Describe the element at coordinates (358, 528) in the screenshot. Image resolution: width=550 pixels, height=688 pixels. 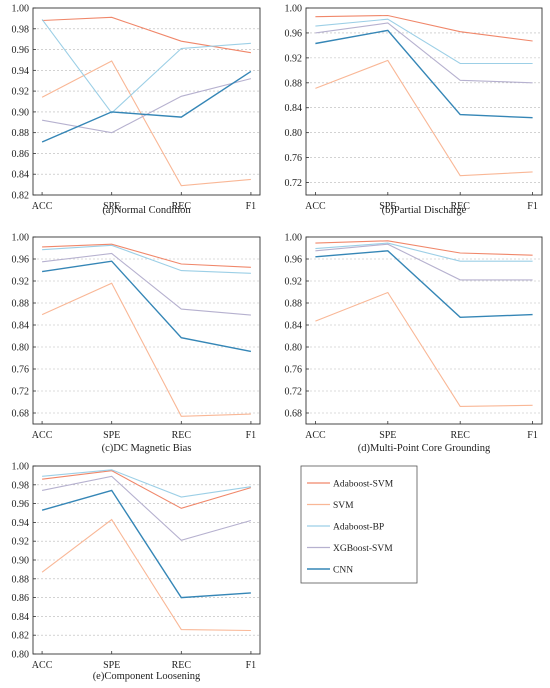
I see `legend-label-adaboost-bp: Adaboost-BP` at that location.